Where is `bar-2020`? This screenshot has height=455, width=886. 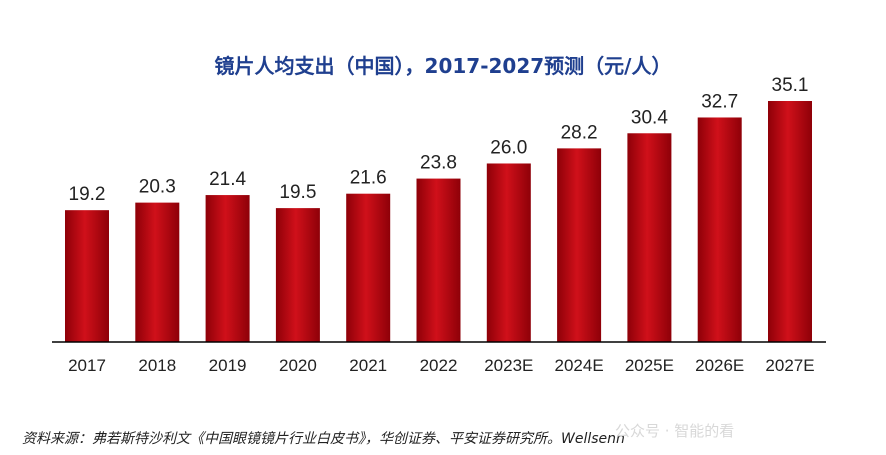
bar-2020 is located at coordinates (297, 275).